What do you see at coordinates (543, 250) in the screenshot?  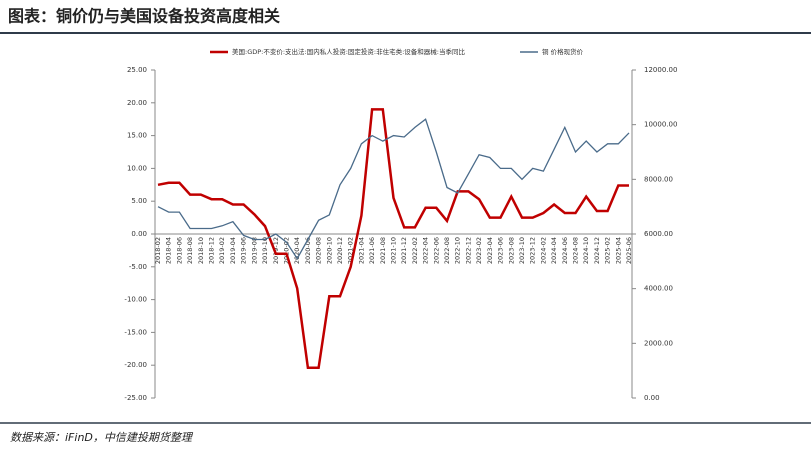 I see `x-tick-label: 2024-02` at bounding box center [543, 250].